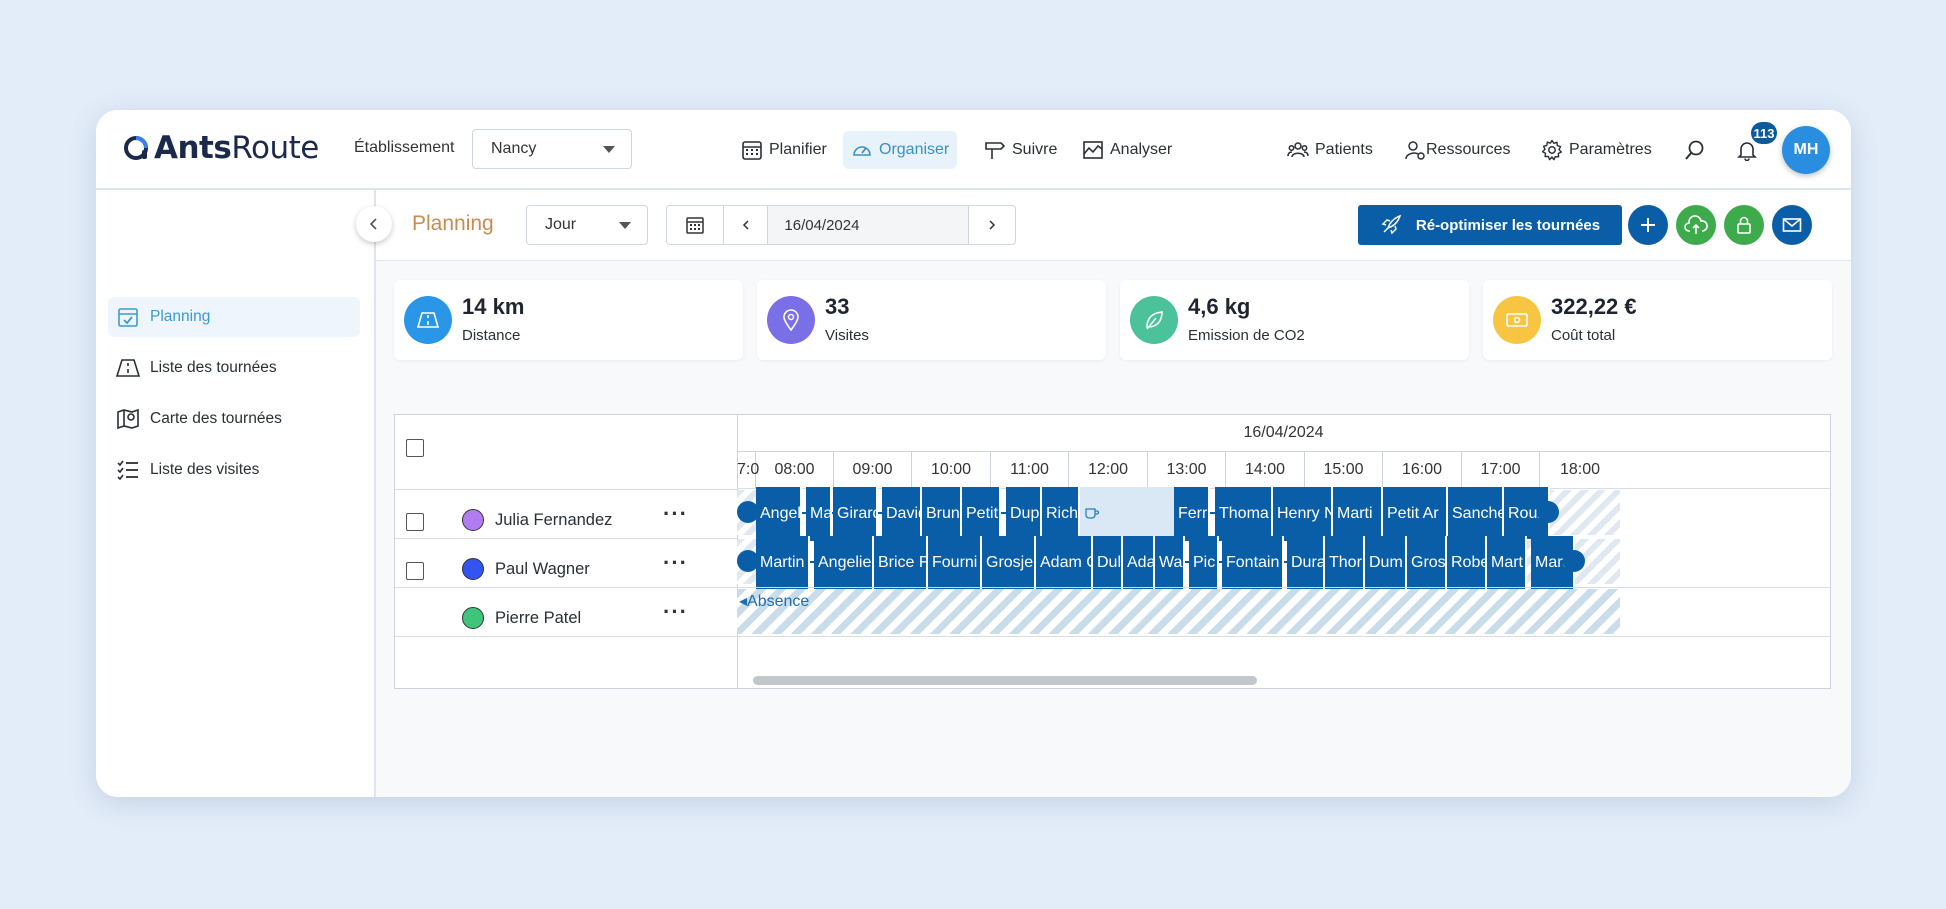  Describe the element at coordinates (1127, 514) in the screenshot. I see `break-block` at that location.